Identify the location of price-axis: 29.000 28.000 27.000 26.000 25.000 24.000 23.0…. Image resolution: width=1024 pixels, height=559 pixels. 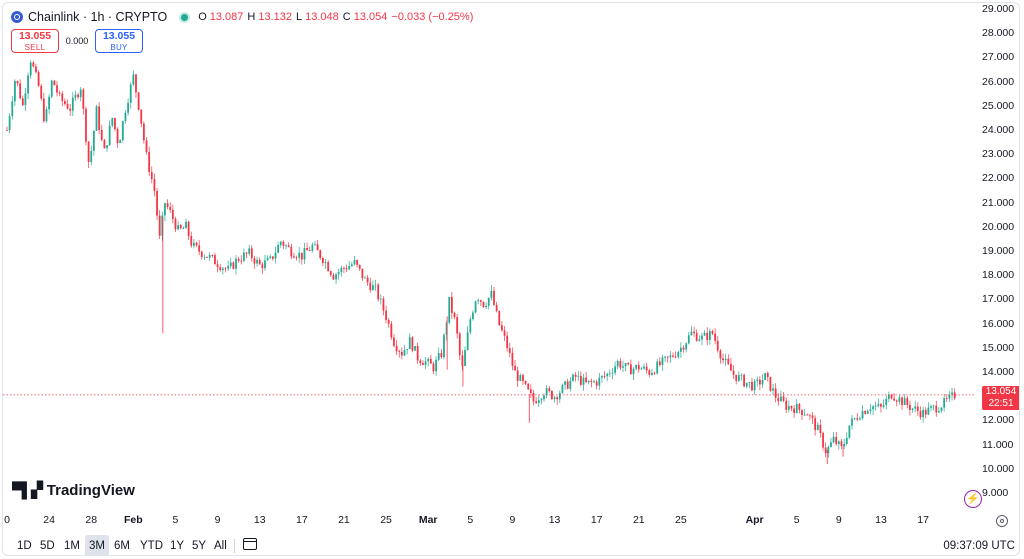
(998, 255).